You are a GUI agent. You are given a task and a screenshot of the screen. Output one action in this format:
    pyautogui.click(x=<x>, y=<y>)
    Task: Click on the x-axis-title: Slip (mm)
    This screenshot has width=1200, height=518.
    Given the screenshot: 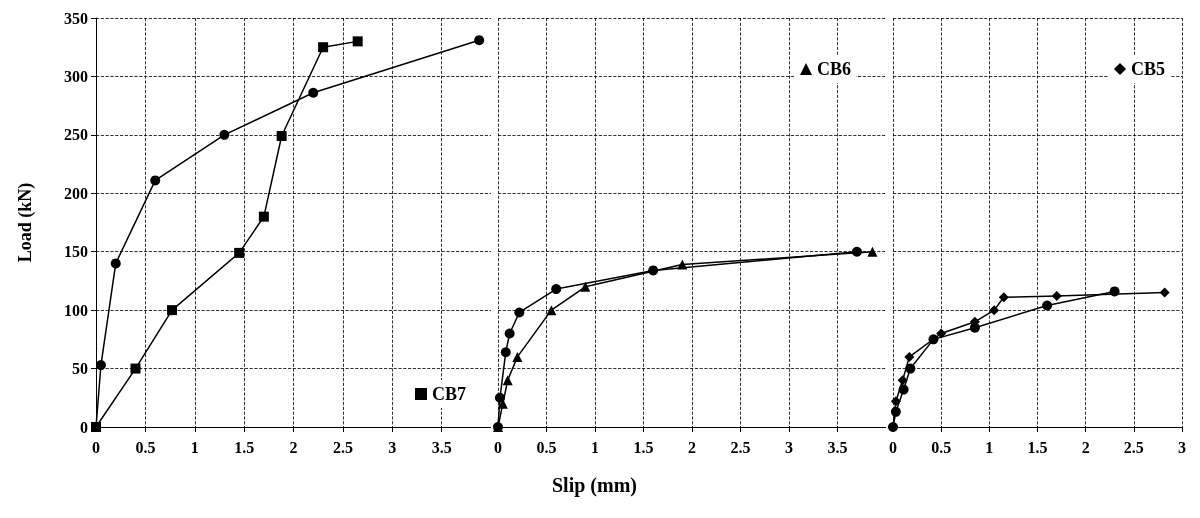 What is the action you would take?
    pyautogui.click(x=594, y=485)
    